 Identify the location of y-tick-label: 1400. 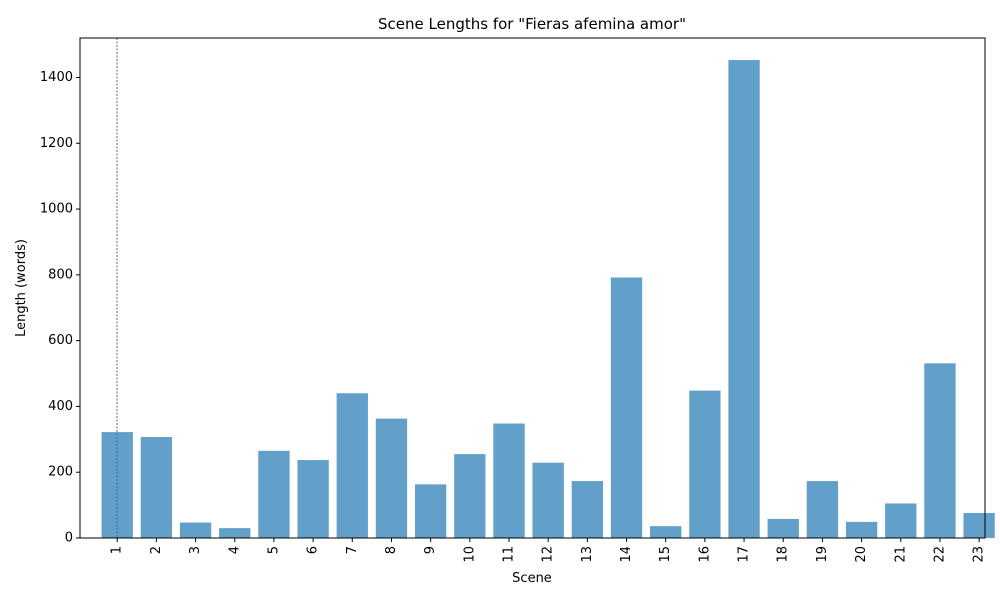
(56, 77).